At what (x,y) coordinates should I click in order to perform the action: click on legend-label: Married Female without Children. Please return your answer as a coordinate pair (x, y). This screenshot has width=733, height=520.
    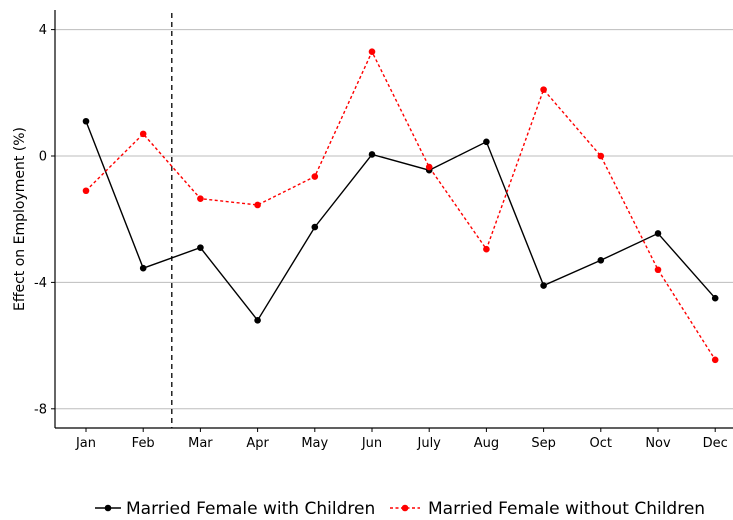
    Looking at the image, I should click on (566, 509).